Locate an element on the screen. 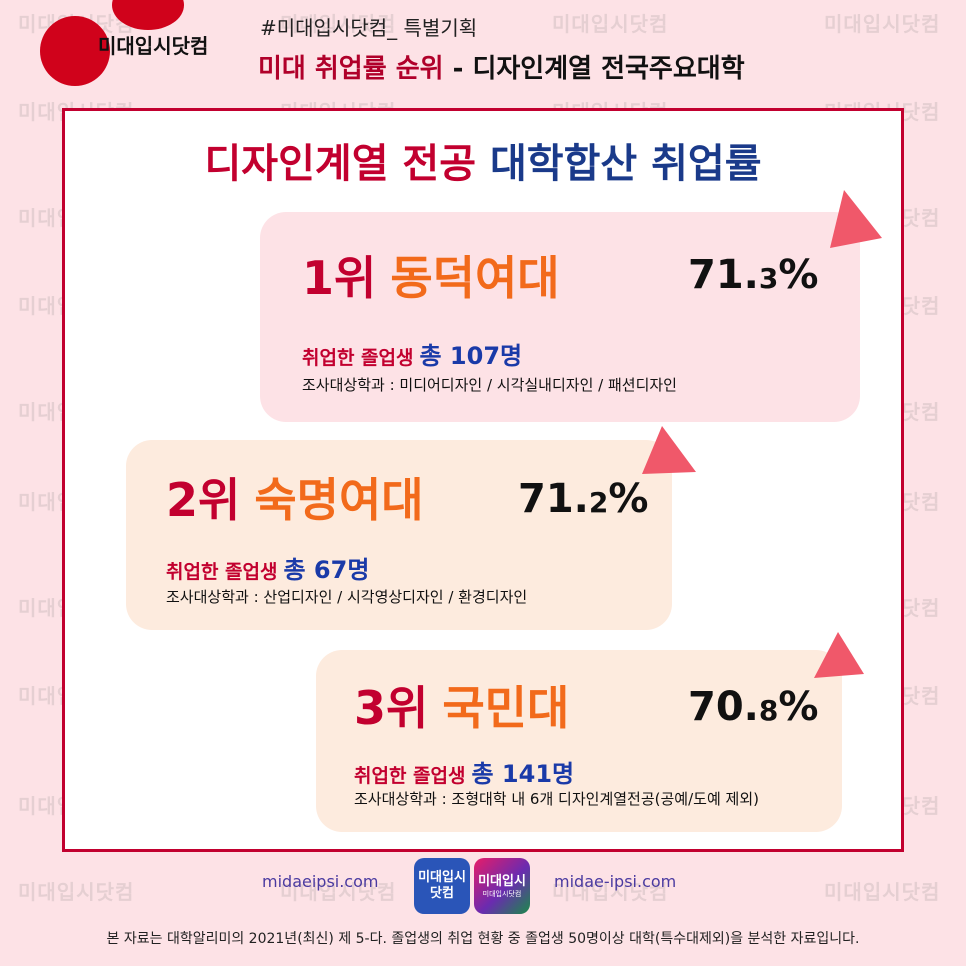 This screenshot has width=966, height=966. rank-label: 3위 국민대 is located at coordinates (461, 705).